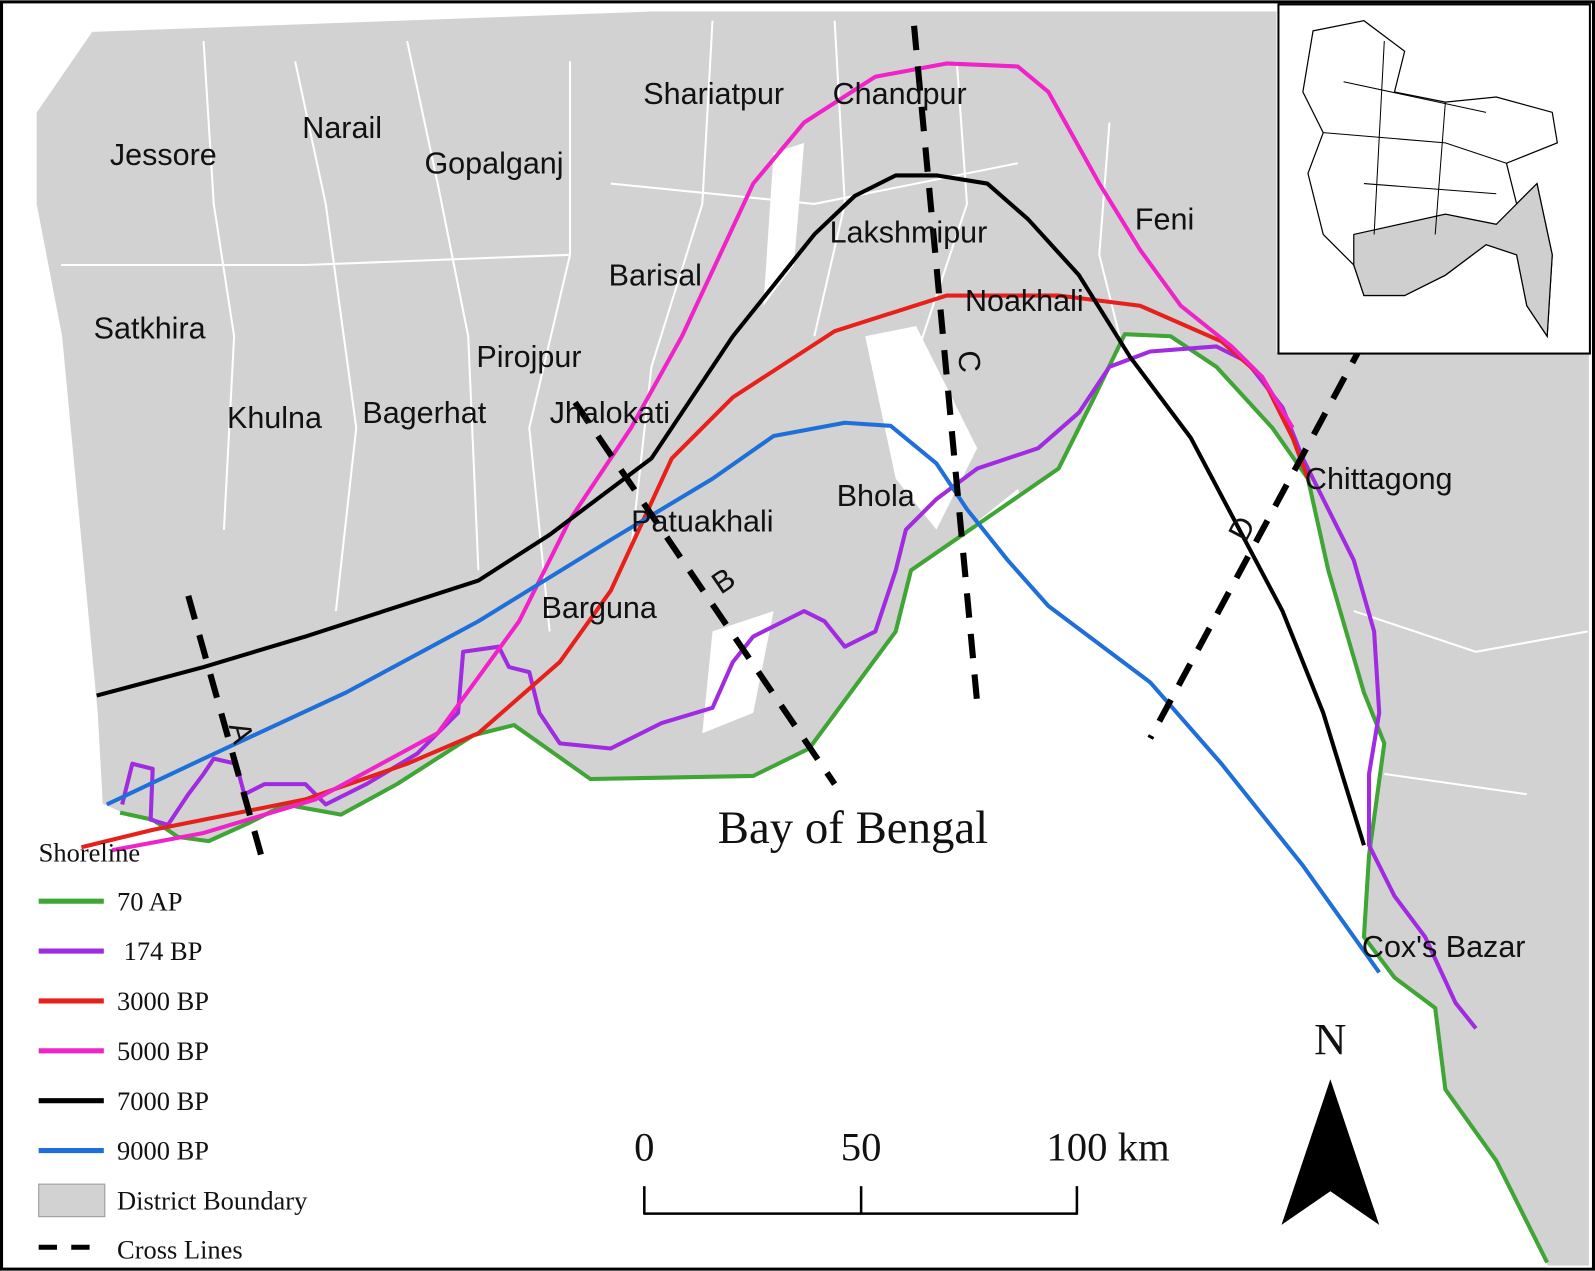  What do you see at coordinates (163, 1151) in the screenshot?
I see `legend-label: 9000 BP` at bounding box center [163, 1151].